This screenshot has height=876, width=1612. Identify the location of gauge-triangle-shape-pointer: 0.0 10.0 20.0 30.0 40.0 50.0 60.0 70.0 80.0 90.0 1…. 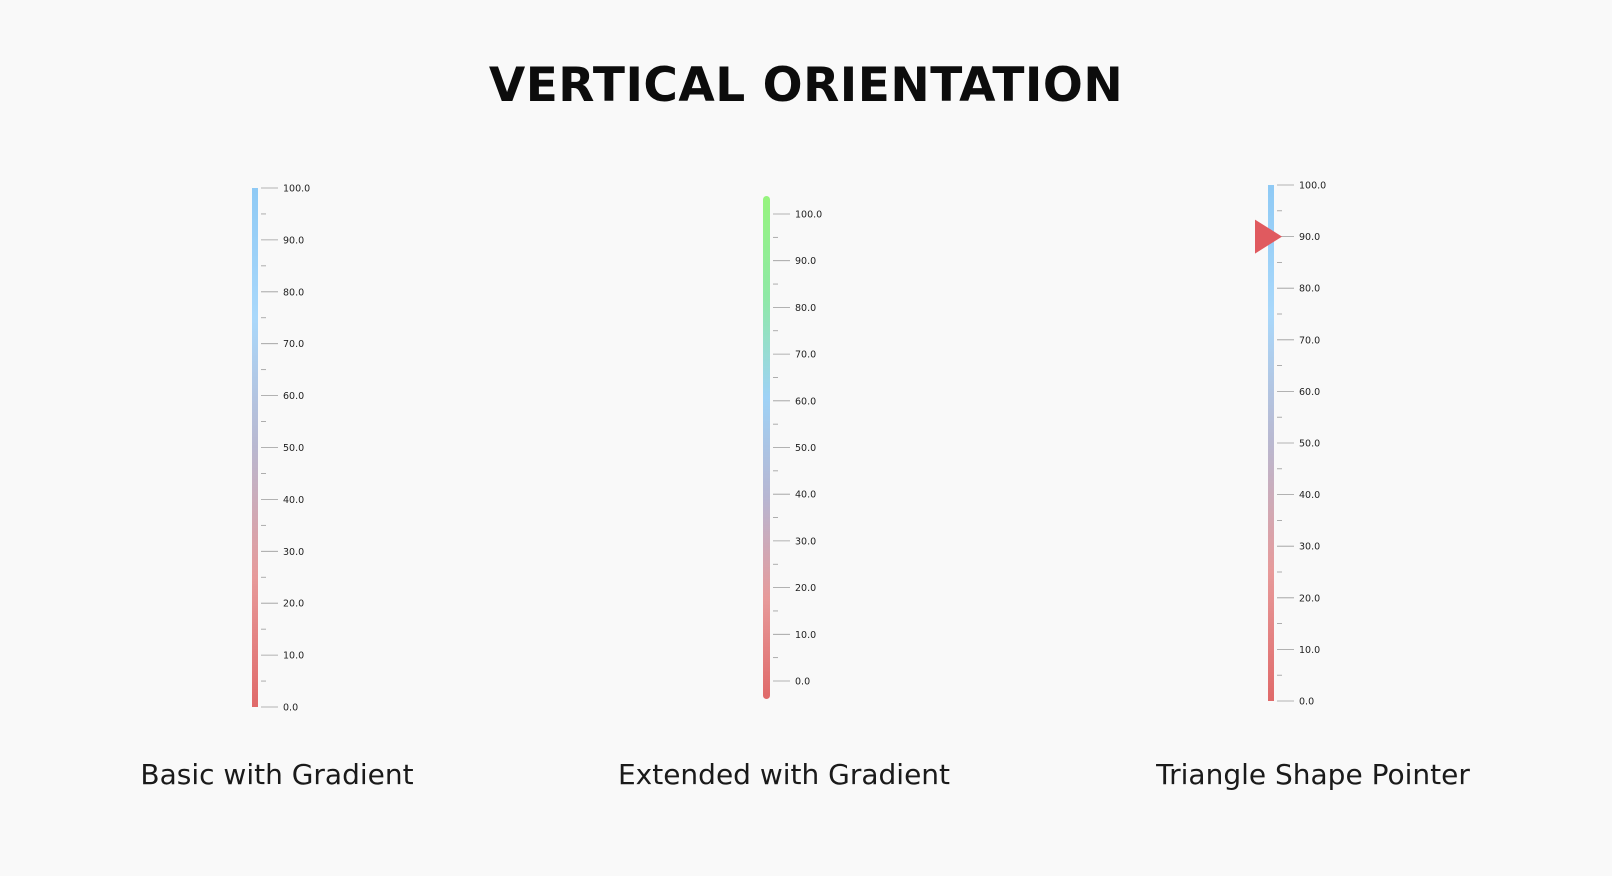
(1290, 444).